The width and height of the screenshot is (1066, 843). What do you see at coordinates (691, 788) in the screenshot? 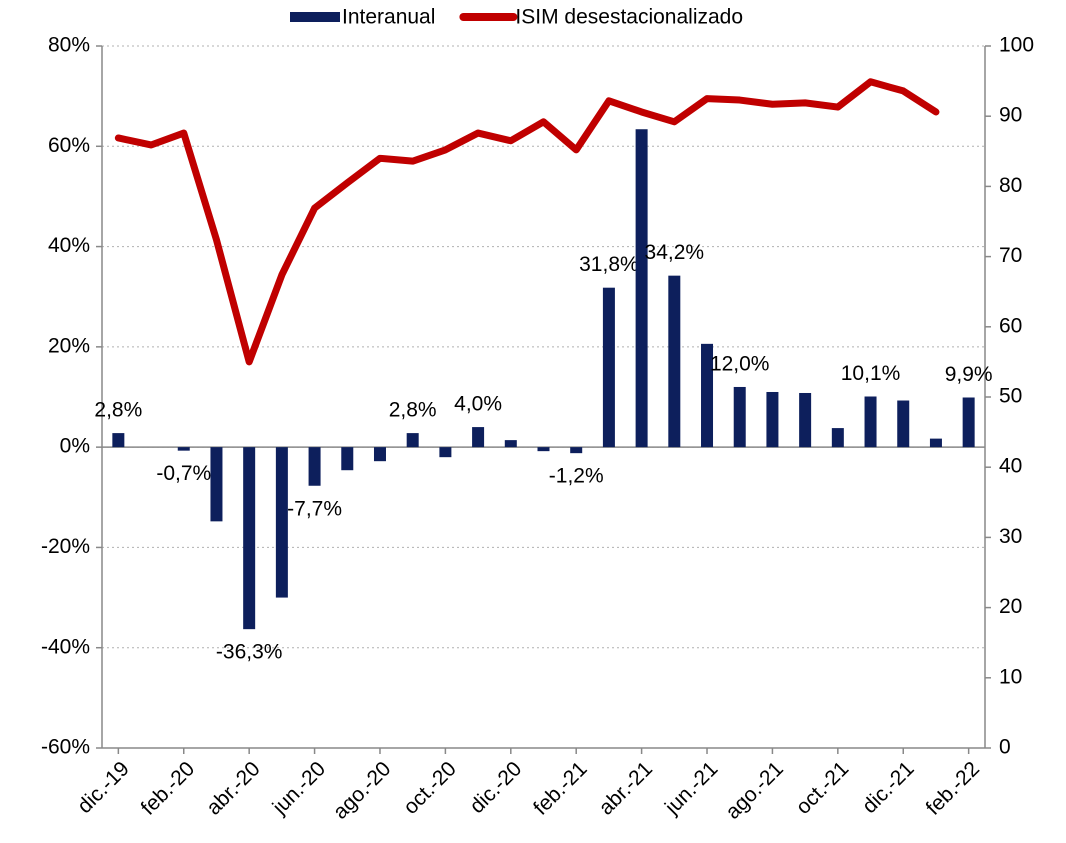
I see `x-tick-label: jun.-21` at bounding box center [691, 788].